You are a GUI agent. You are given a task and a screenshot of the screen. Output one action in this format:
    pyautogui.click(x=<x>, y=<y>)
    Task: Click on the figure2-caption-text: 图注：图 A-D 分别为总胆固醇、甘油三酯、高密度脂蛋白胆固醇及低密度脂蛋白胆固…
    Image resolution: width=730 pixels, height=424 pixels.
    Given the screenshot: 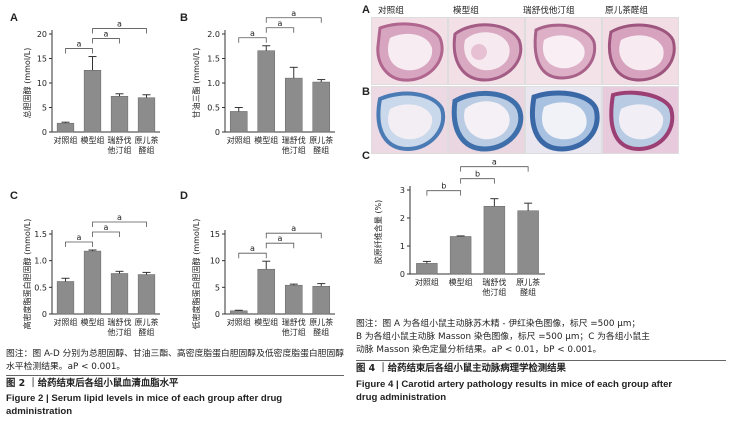 What is the action you would take?
    pyautogui.click(x=175, y=360)
    